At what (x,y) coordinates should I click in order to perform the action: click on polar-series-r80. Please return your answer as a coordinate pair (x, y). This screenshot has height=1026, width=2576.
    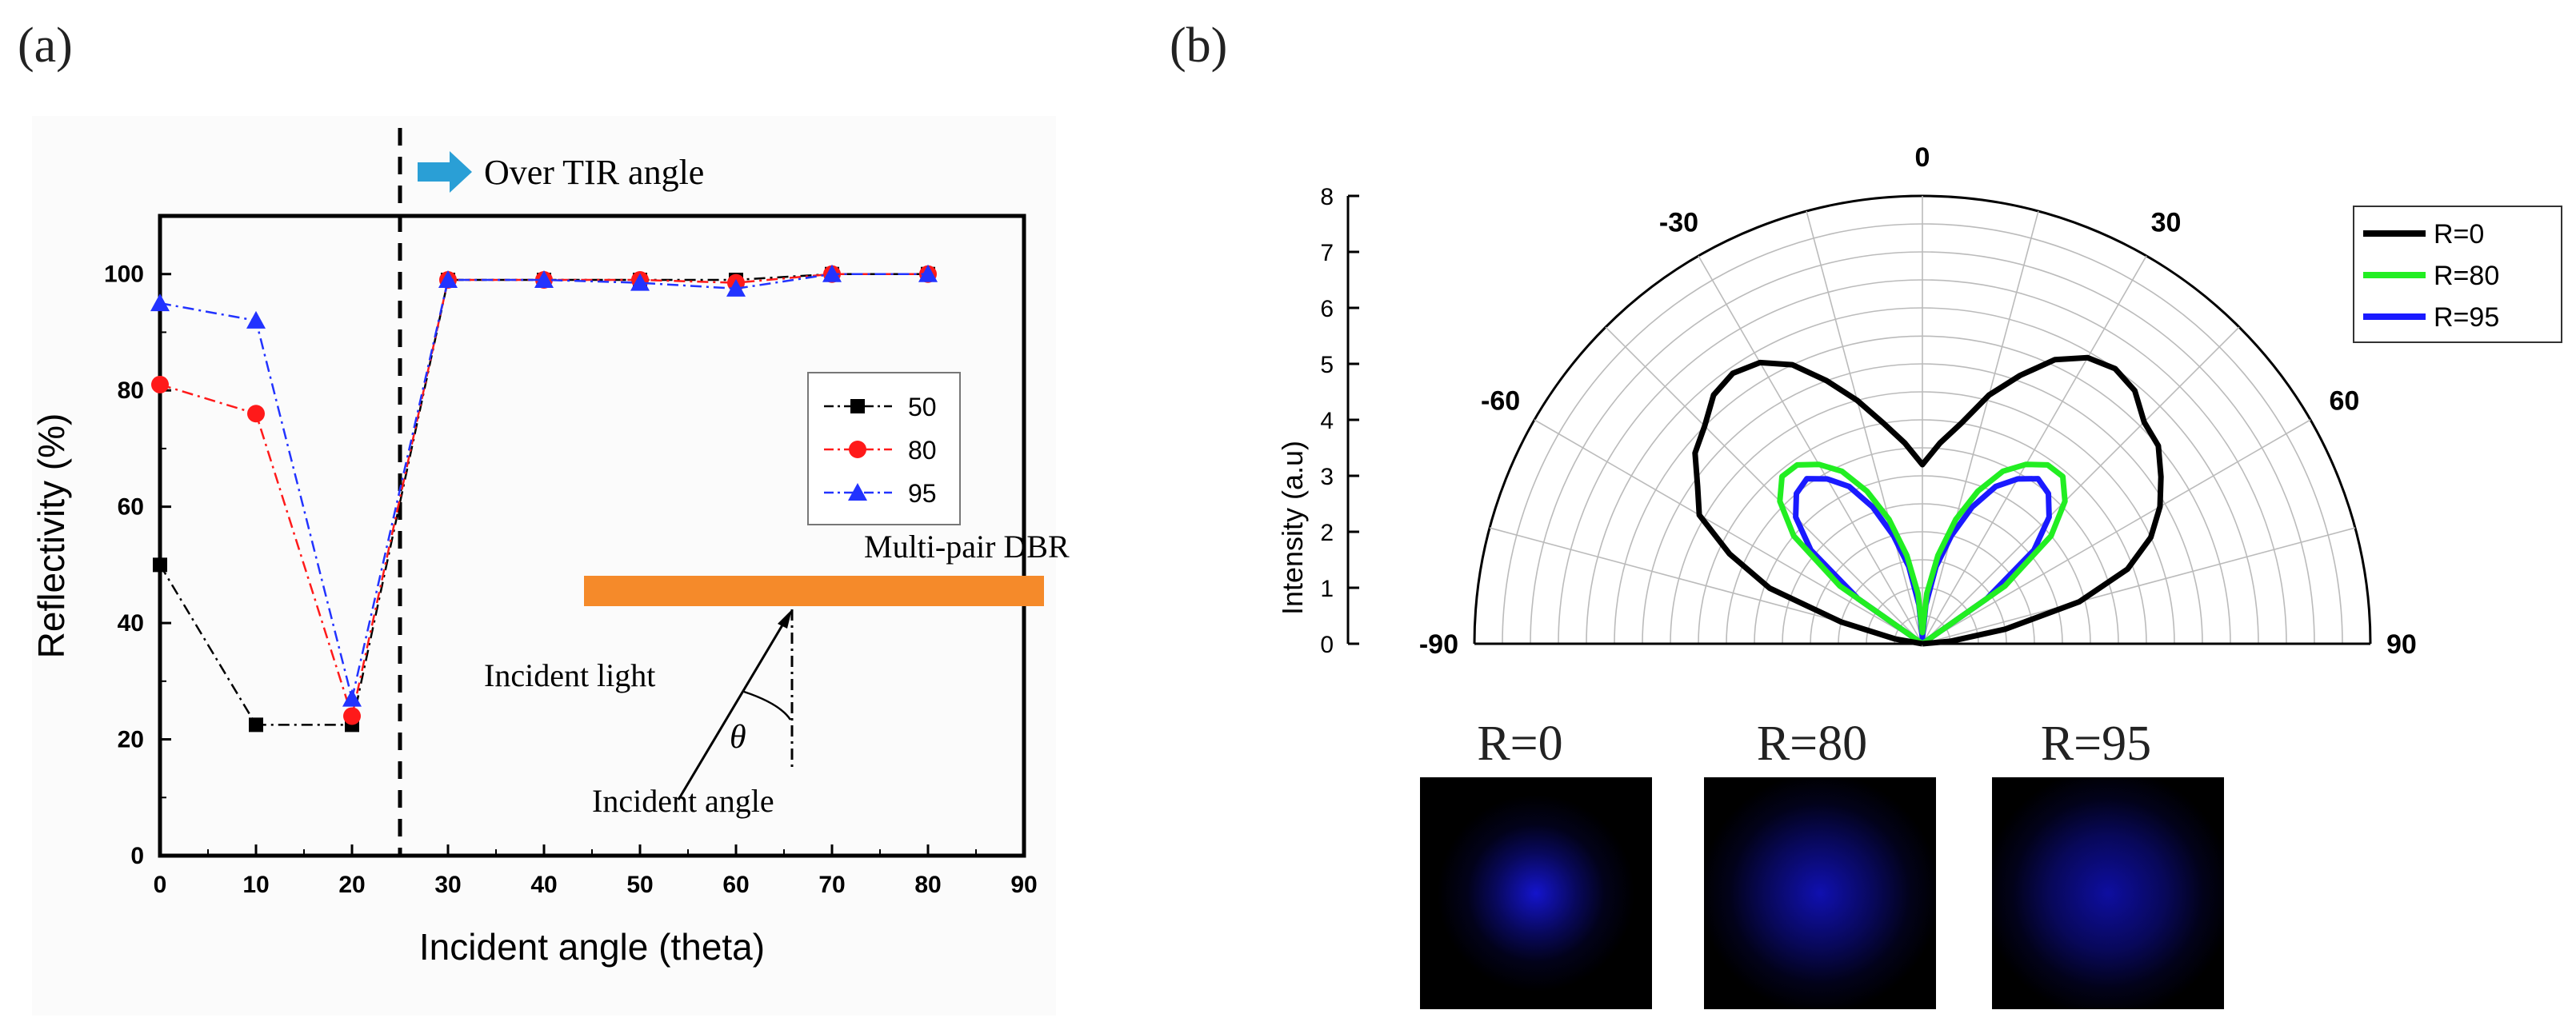
    Looking at the image, I should click on (1922, 553).